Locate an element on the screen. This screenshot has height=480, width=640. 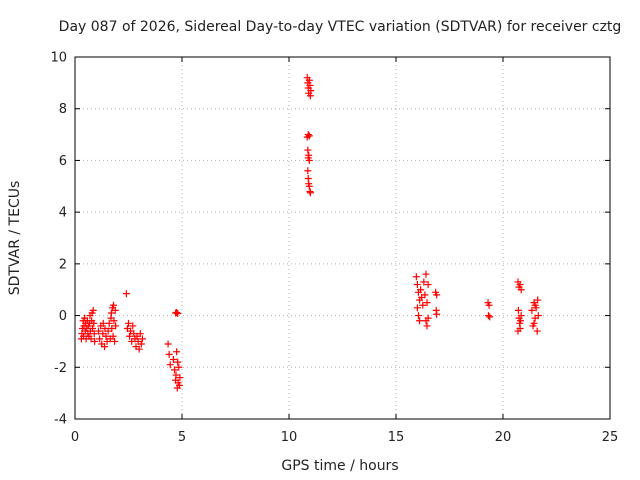
x-tick-labels: 0 5 10 15 20 25 is located at coordinates (344, 437).